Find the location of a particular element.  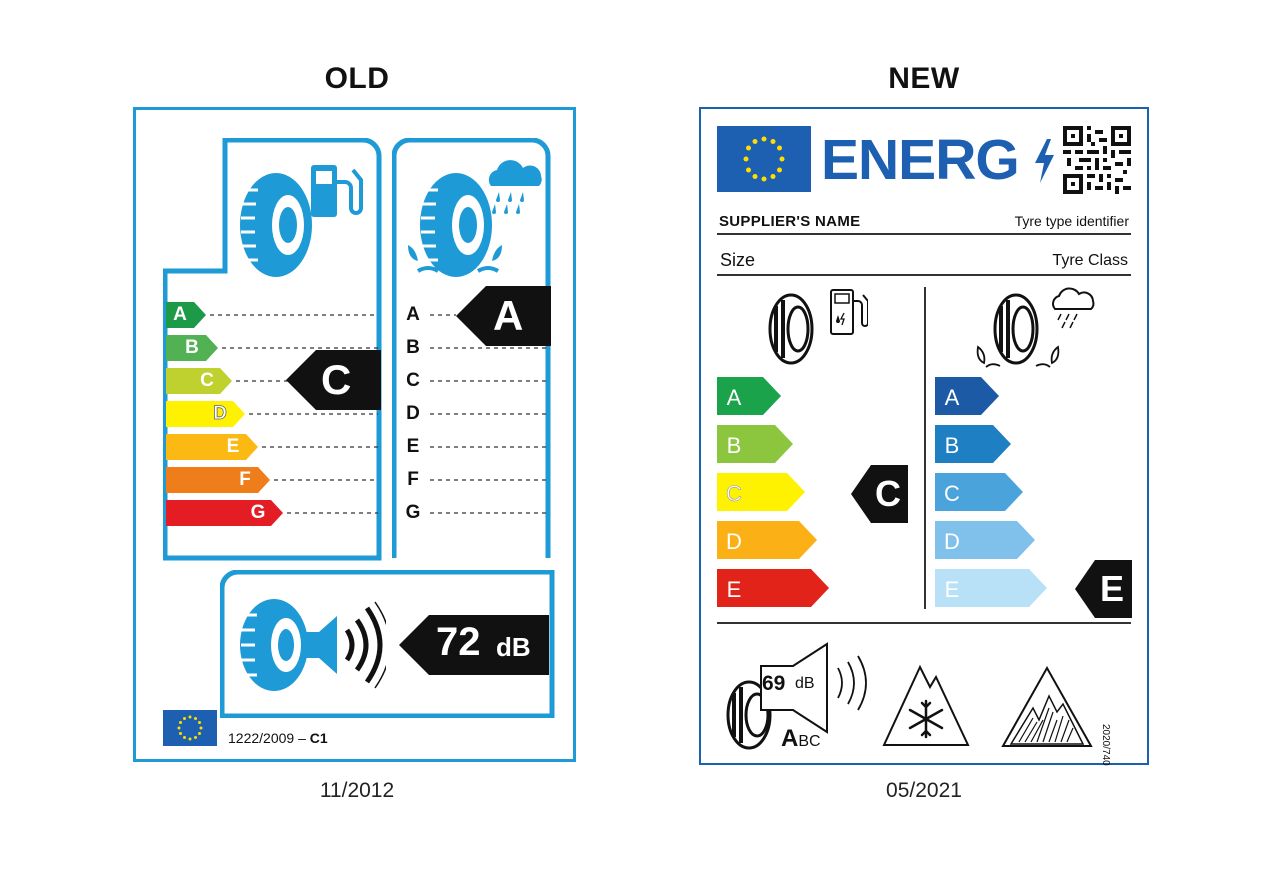

new-wet-bar-c is located at coordinates (979, 492).